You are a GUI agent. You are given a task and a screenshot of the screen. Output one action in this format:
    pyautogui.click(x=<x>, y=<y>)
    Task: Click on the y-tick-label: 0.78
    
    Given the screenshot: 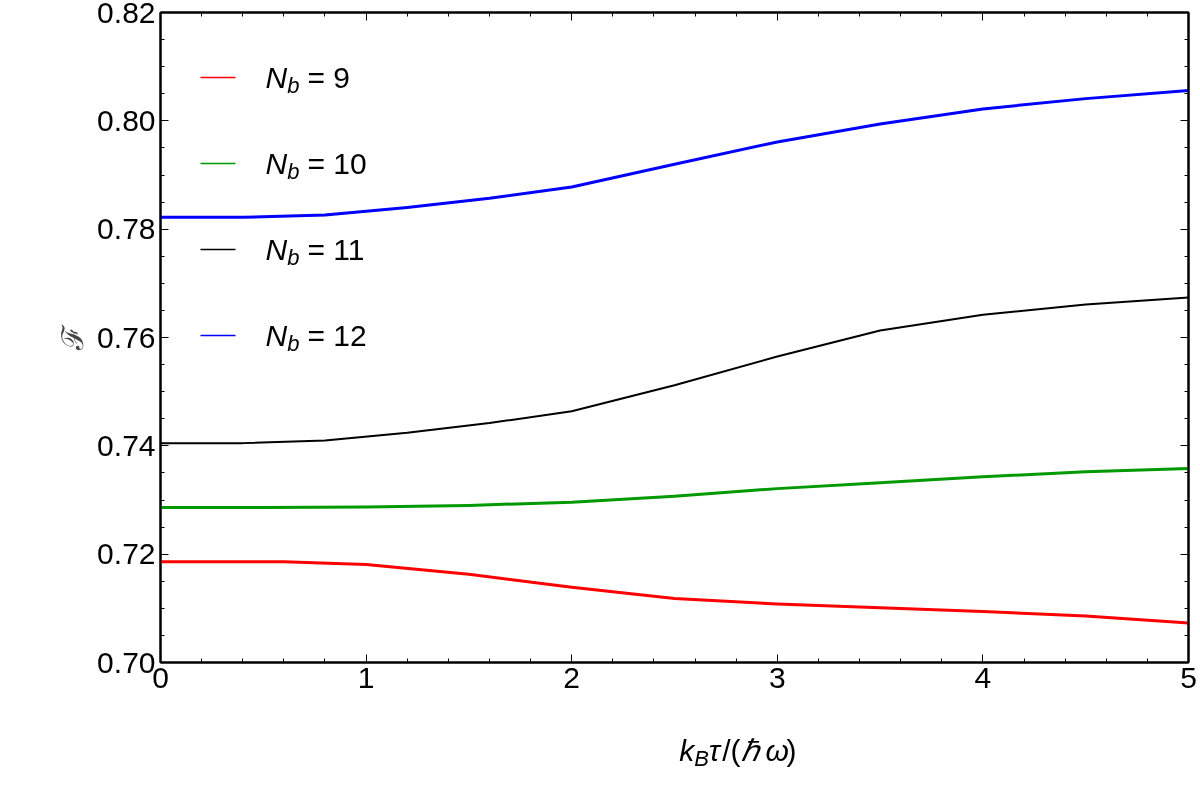 What is the action you would take?
    pyautogui.click(x=126, y=229)
    